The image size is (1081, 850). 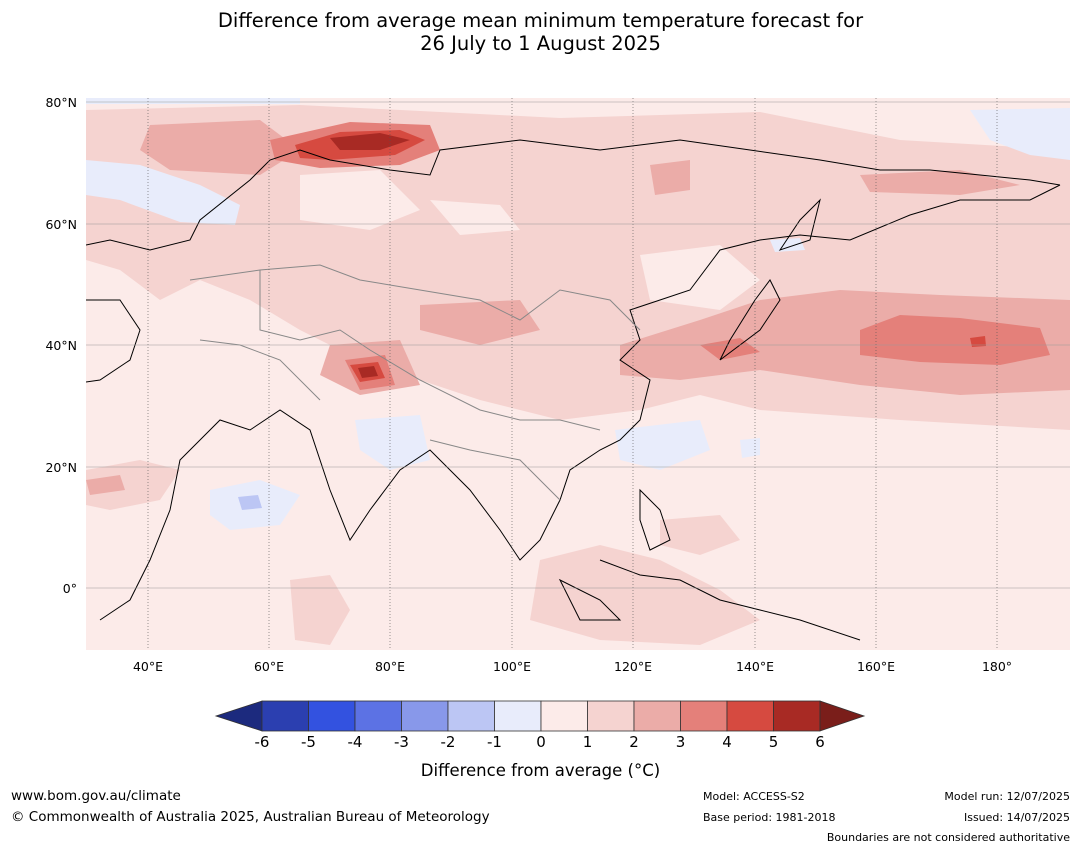 What do you see at coordinates (61, 345) in the screenshot?
I see `lat-label-40n: 40°N` at bounding box center [61, 345].